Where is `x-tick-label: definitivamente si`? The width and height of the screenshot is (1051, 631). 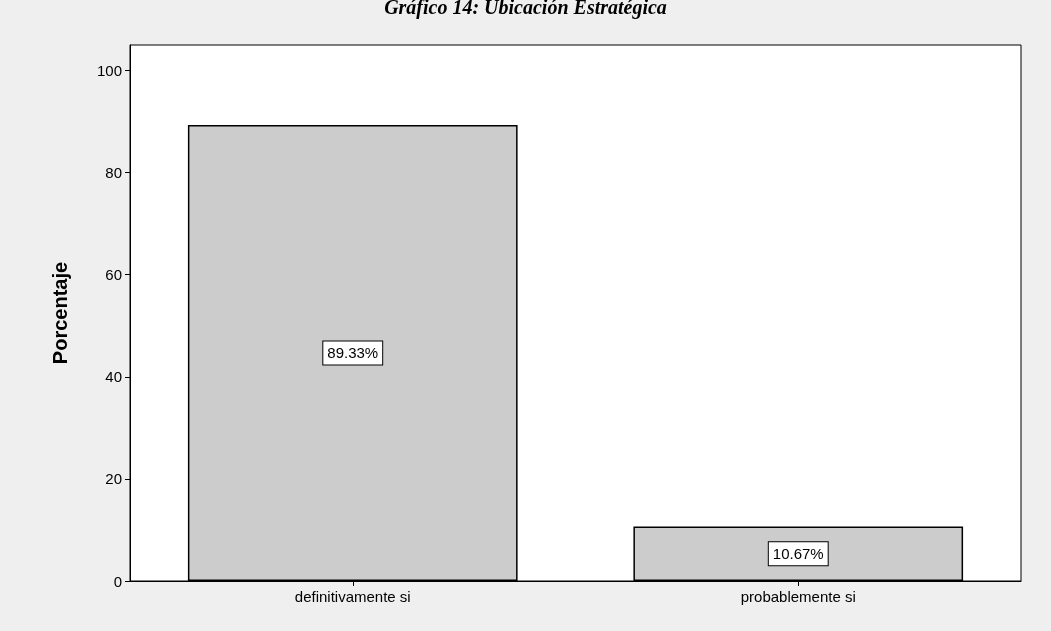
x-tick-label: definitivamente si is located at coordinates (352, 596).